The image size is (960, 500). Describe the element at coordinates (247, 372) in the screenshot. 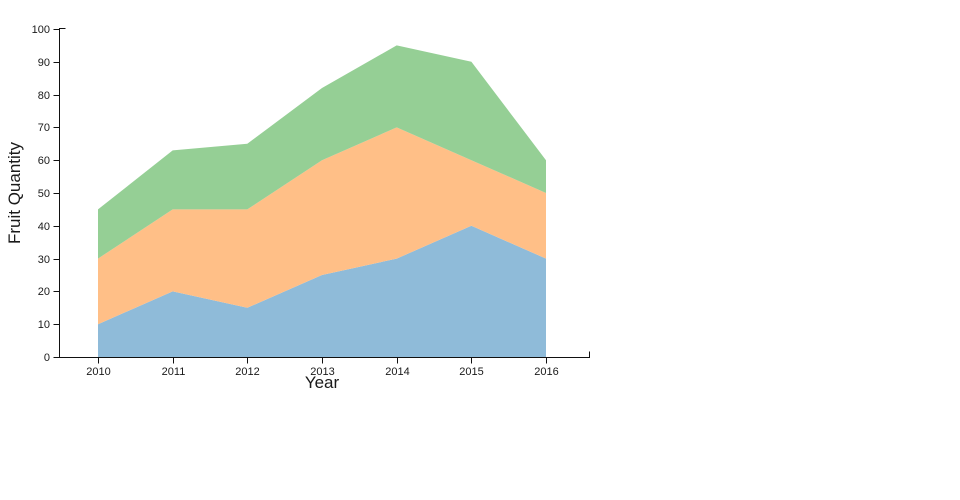

I see `x-tick-label: 2012` at that location.